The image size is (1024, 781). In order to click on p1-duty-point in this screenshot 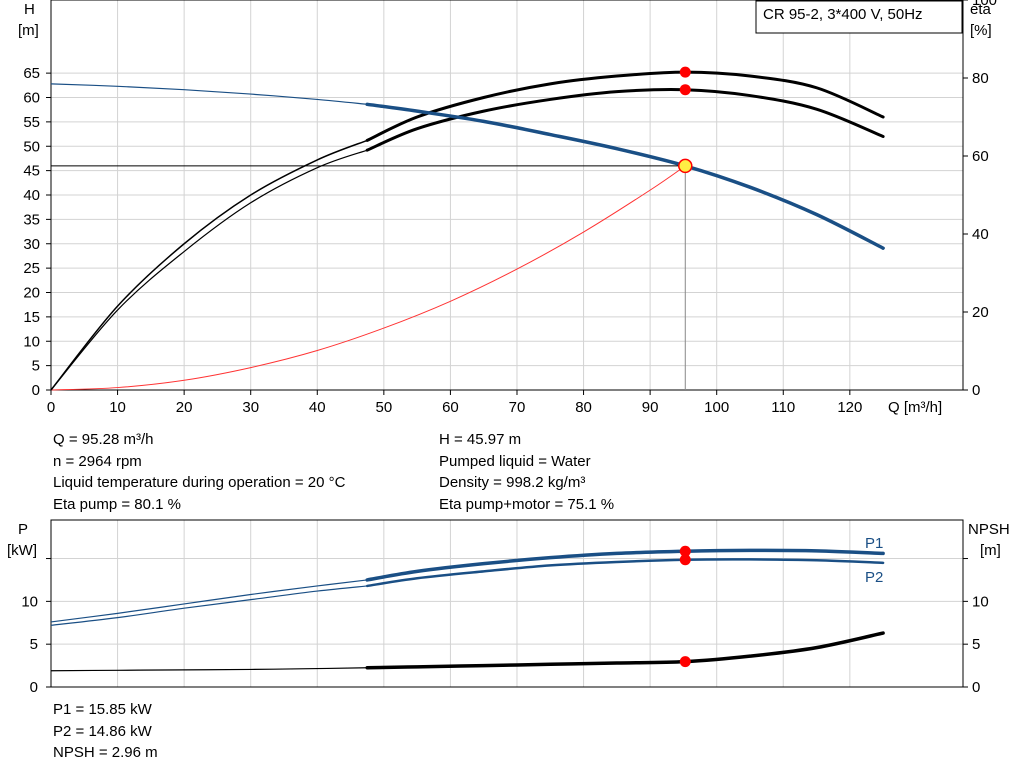, I will do `click(685, 551)`.